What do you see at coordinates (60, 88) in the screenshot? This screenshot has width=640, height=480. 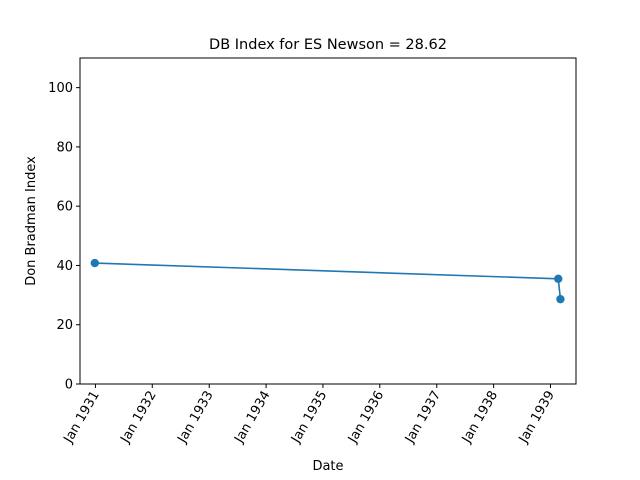 I see `y-tick-label: 100` at bounding box center [60, 88].